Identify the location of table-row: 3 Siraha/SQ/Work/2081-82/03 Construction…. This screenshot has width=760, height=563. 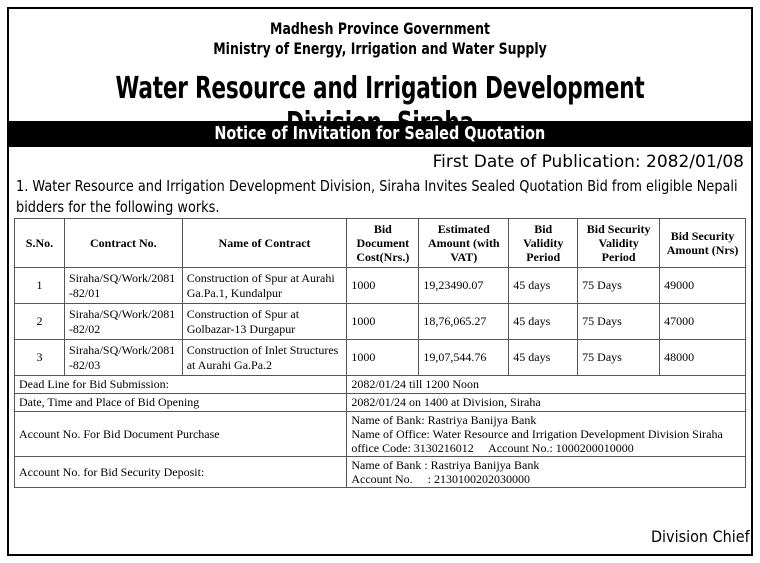
(380, 357).